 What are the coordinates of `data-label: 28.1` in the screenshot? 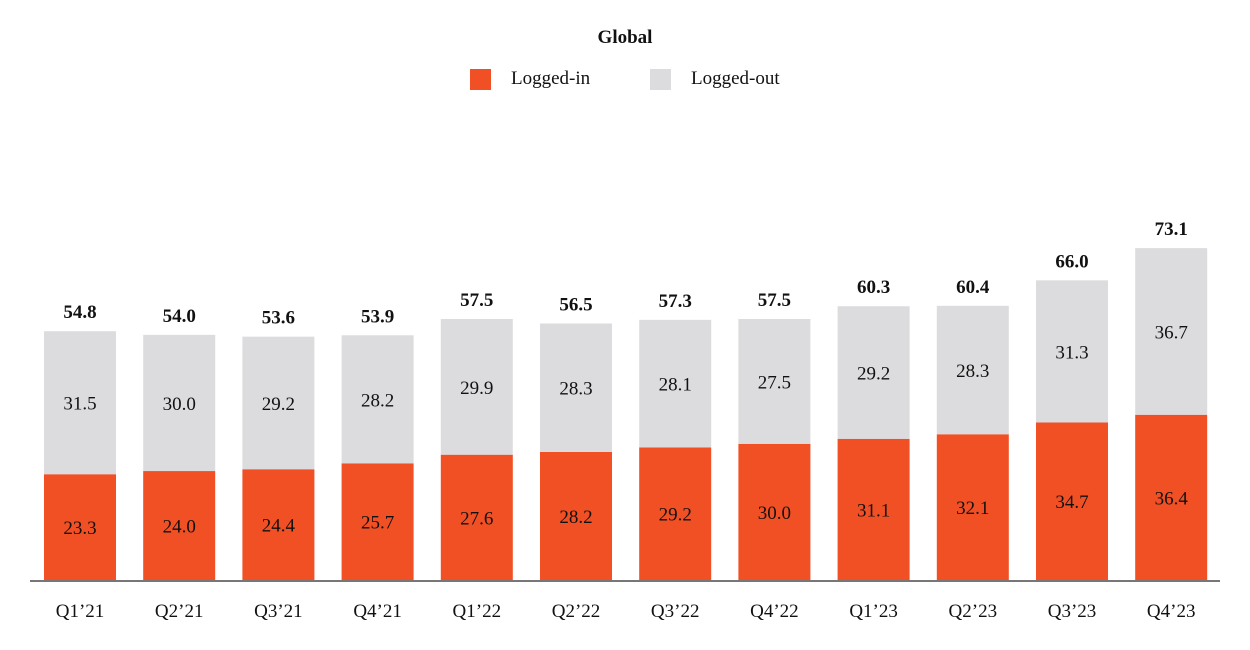 It's located at (675, 385).